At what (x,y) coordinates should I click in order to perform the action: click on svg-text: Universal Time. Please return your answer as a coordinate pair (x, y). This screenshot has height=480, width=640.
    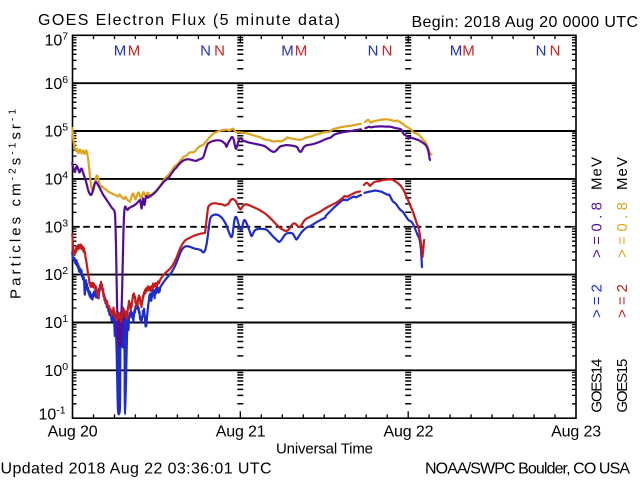
    Looking at the image, I should click on (324, 449).